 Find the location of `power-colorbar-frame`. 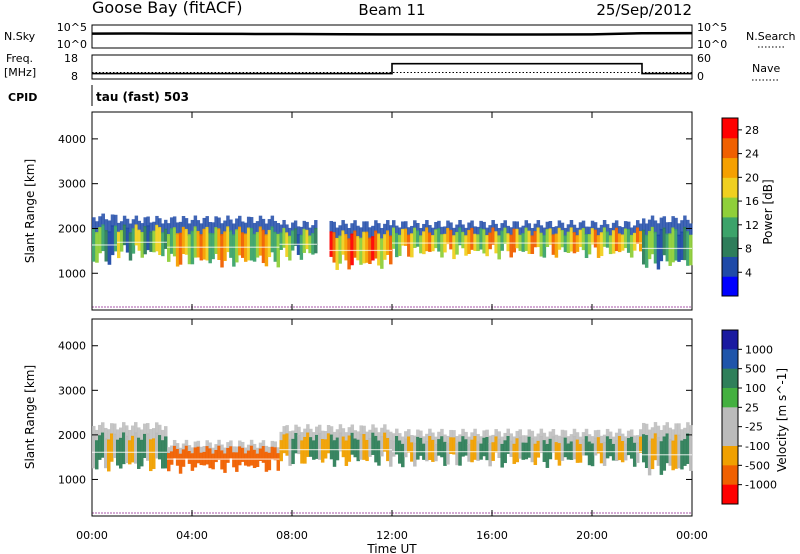

power-colorbar-frame is located at coordinates (730, 207).